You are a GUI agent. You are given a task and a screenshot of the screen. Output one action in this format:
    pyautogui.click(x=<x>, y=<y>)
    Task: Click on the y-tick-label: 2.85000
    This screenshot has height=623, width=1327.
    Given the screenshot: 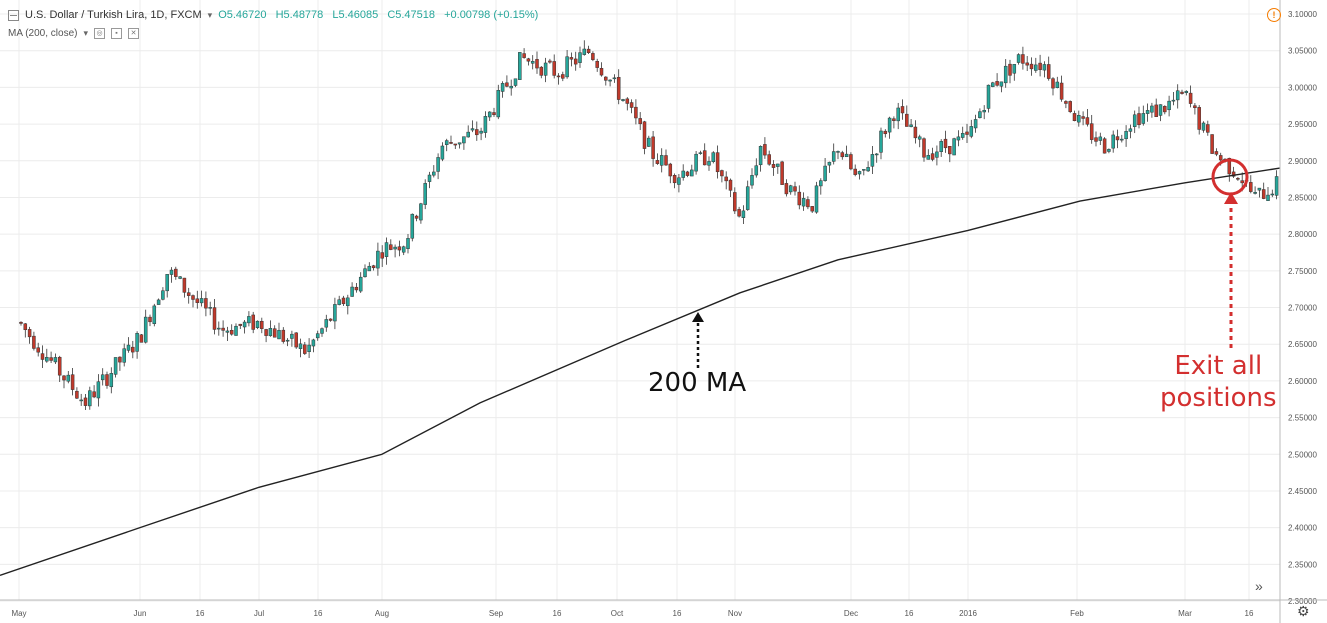 What is the action you would take?
    pyautogui.click(x=1302, y=197)
    